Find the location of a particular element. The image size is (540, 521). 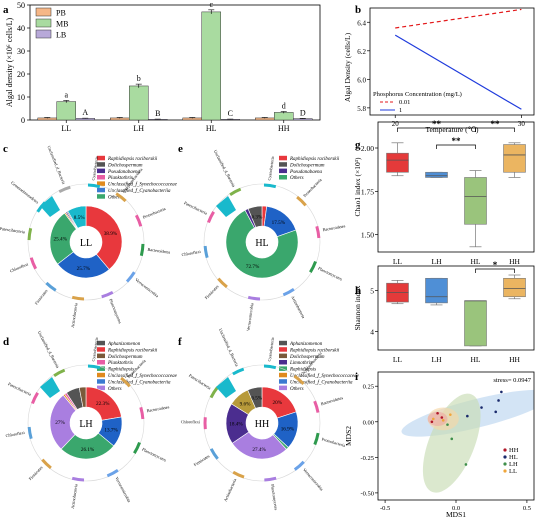

legend-label: LB is located at coordinates (61, 35).